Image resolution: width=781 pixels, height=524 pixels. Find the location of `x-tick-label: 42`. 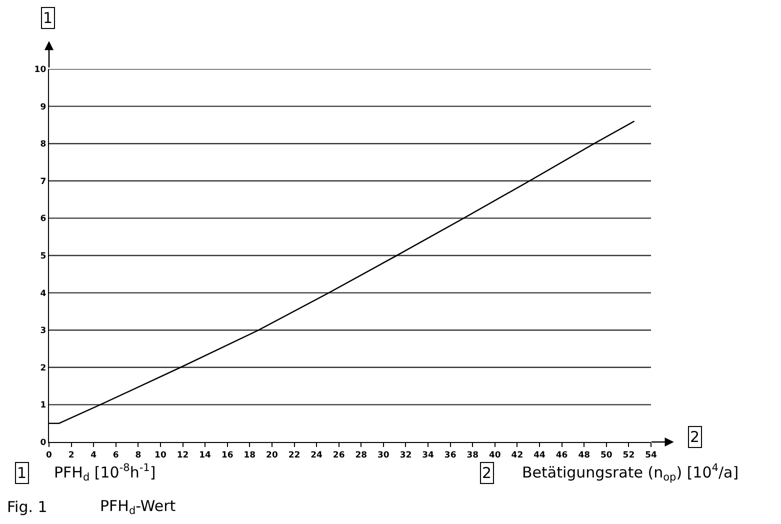

x-tick-label: 42 is located at coordinates (517, 455).